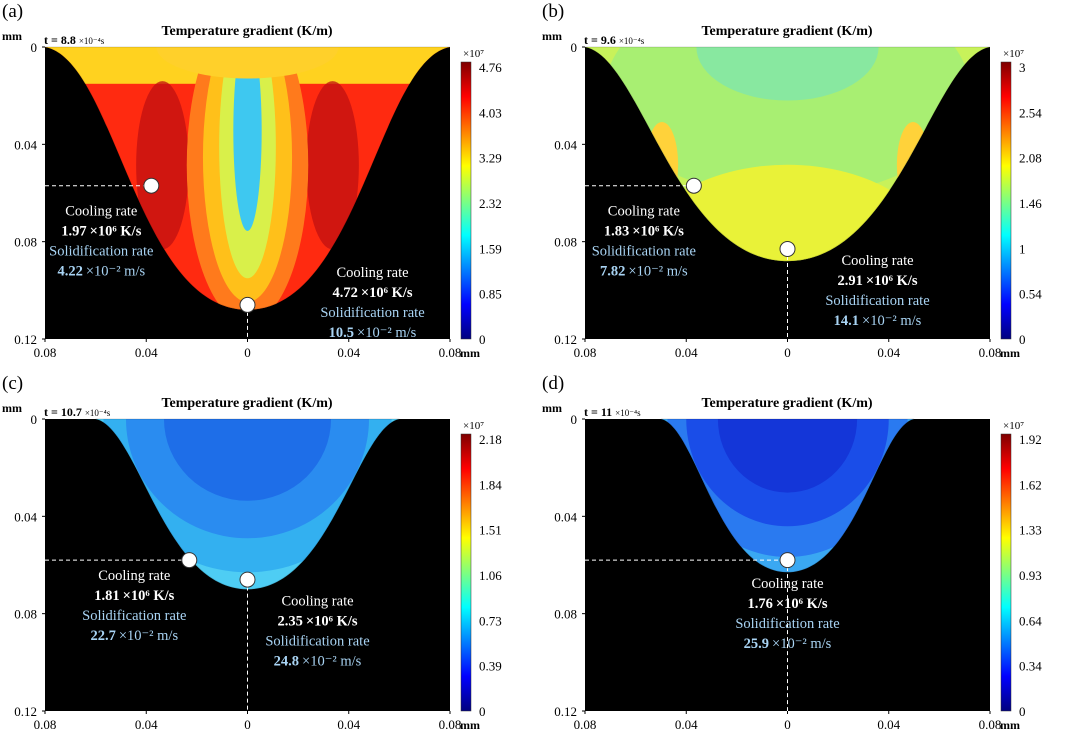 The width and height of the screenshot is (1080, 744). Describe the element at coordinates (134, 636) in the screenshot. I see `solidification-rate-value-line: 22.7 ×10⁻² m/s` at that location.